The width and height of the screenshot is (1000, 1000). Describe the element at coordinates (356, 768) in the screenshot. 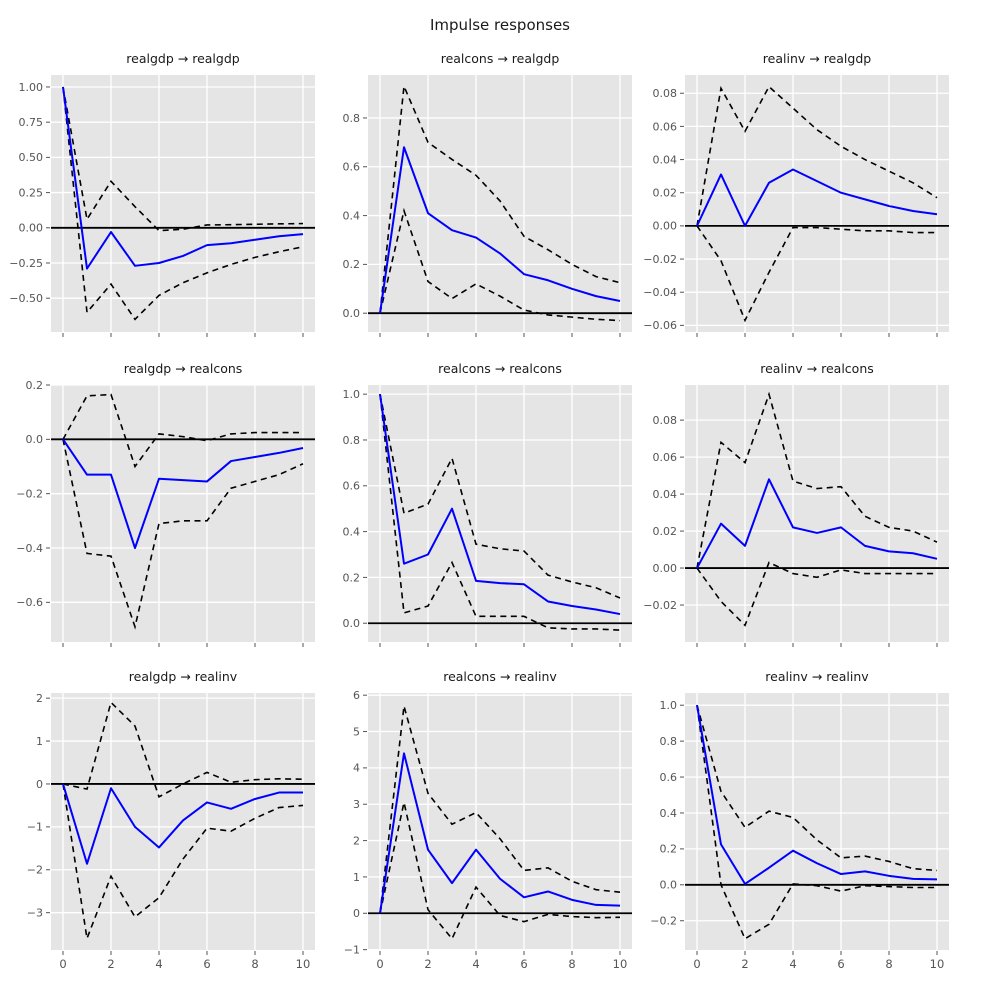

I see `y-tick-label: 4` at that location.